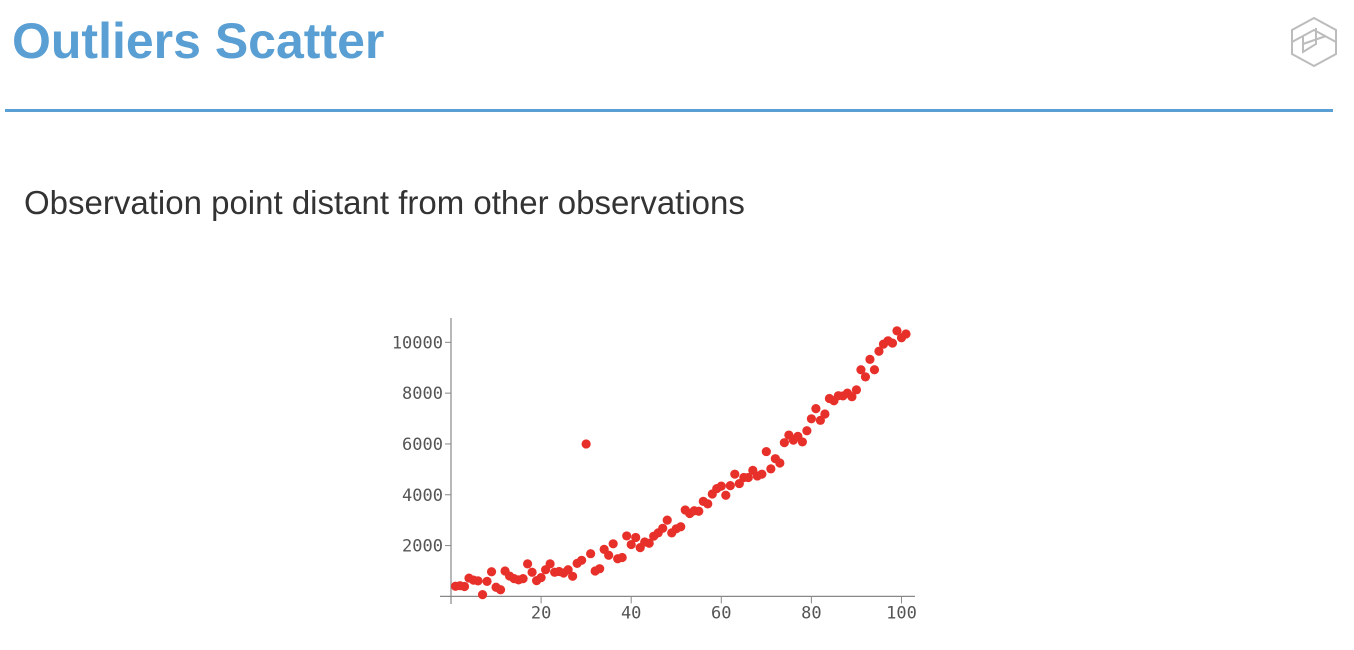  Describe the element at coordinates (901, 613) in the screenshot. I see `x-tick-label: 100` at that location.